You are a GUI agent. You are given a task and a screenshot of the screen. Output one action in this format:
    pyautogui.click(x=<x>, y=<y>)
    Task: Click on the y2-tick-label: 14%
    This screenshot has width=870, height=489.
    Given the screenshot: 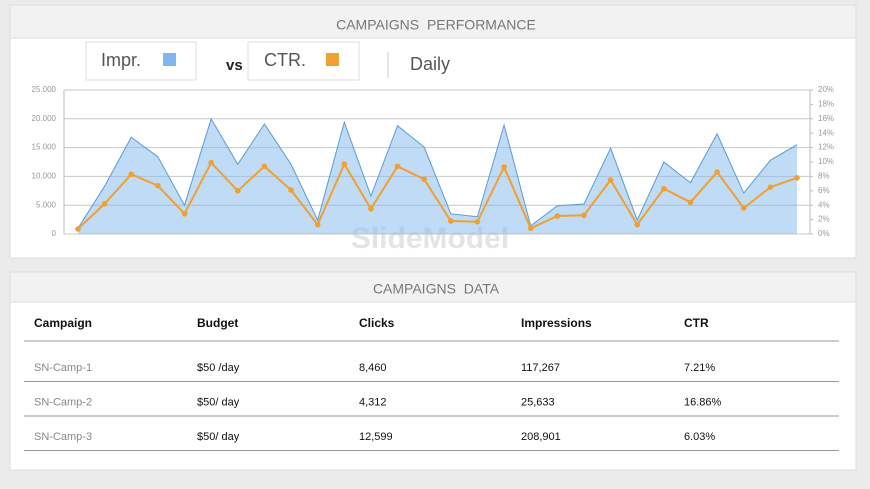 What is the action you would take?
    pyautogui.click(x=826, y=132)
    